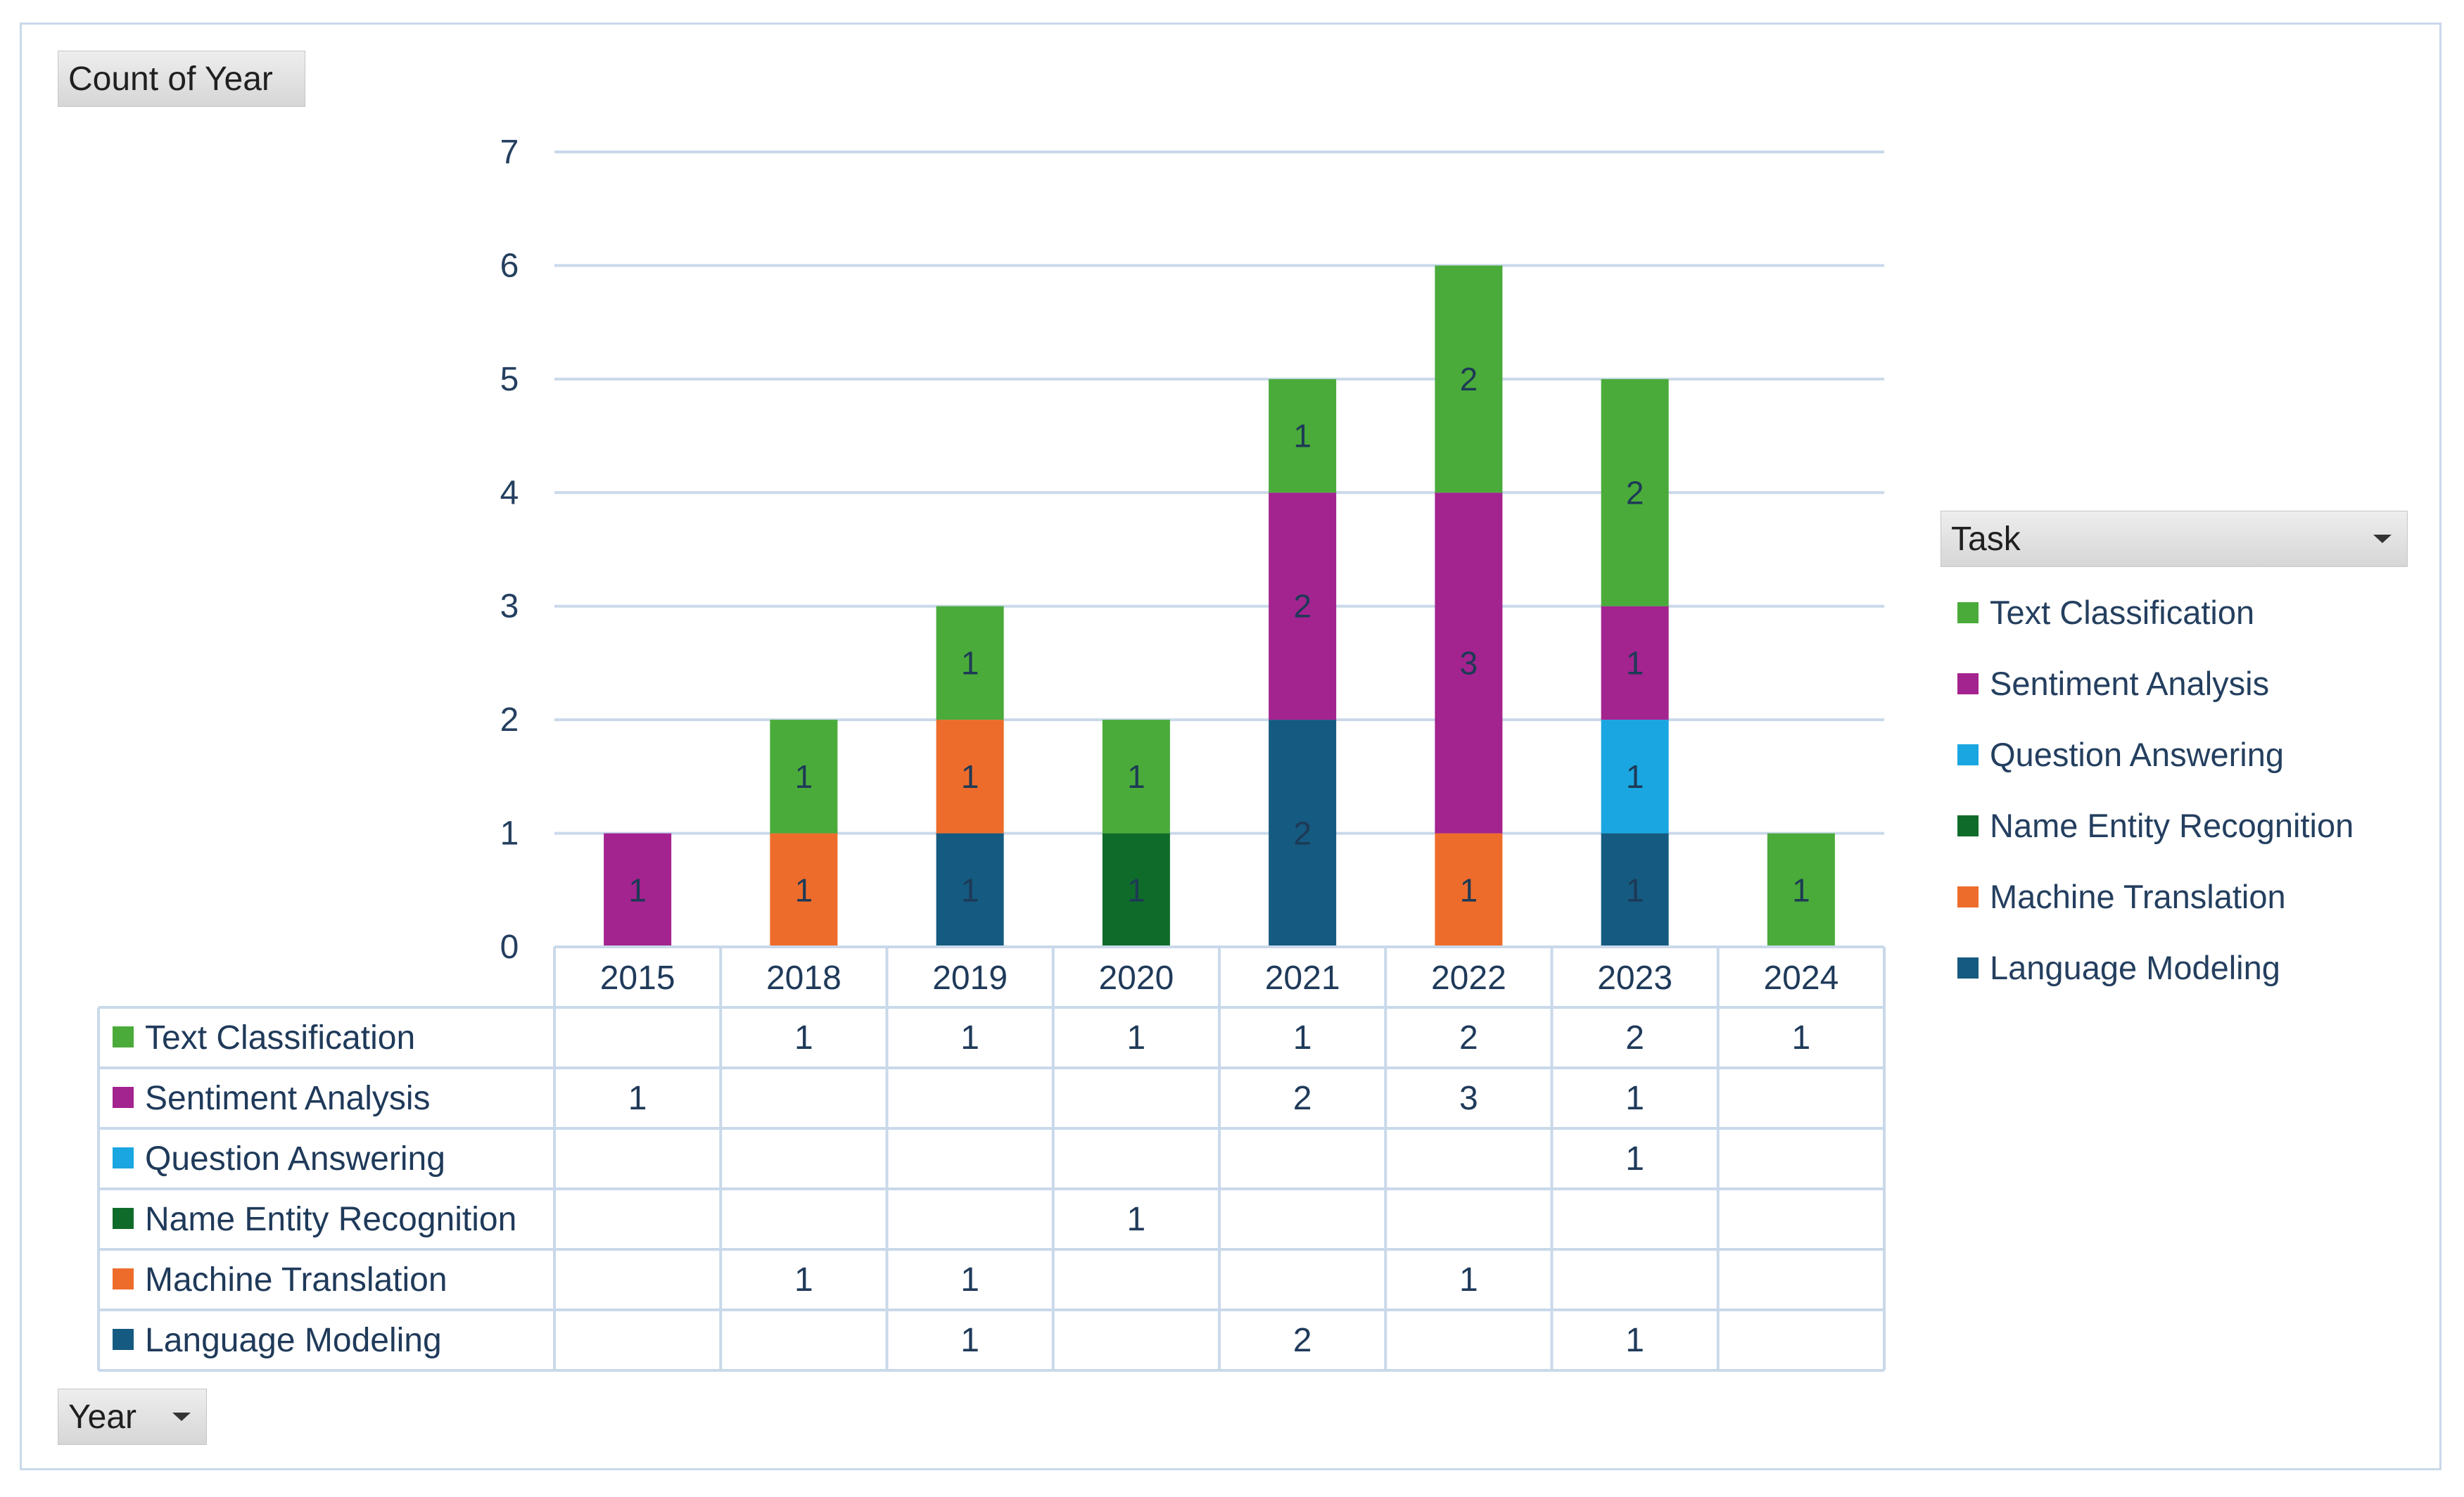  Describe the element at coordinates (296, 1280) in the screenshot. I see `table-row-label: Machine Translation` at that location.